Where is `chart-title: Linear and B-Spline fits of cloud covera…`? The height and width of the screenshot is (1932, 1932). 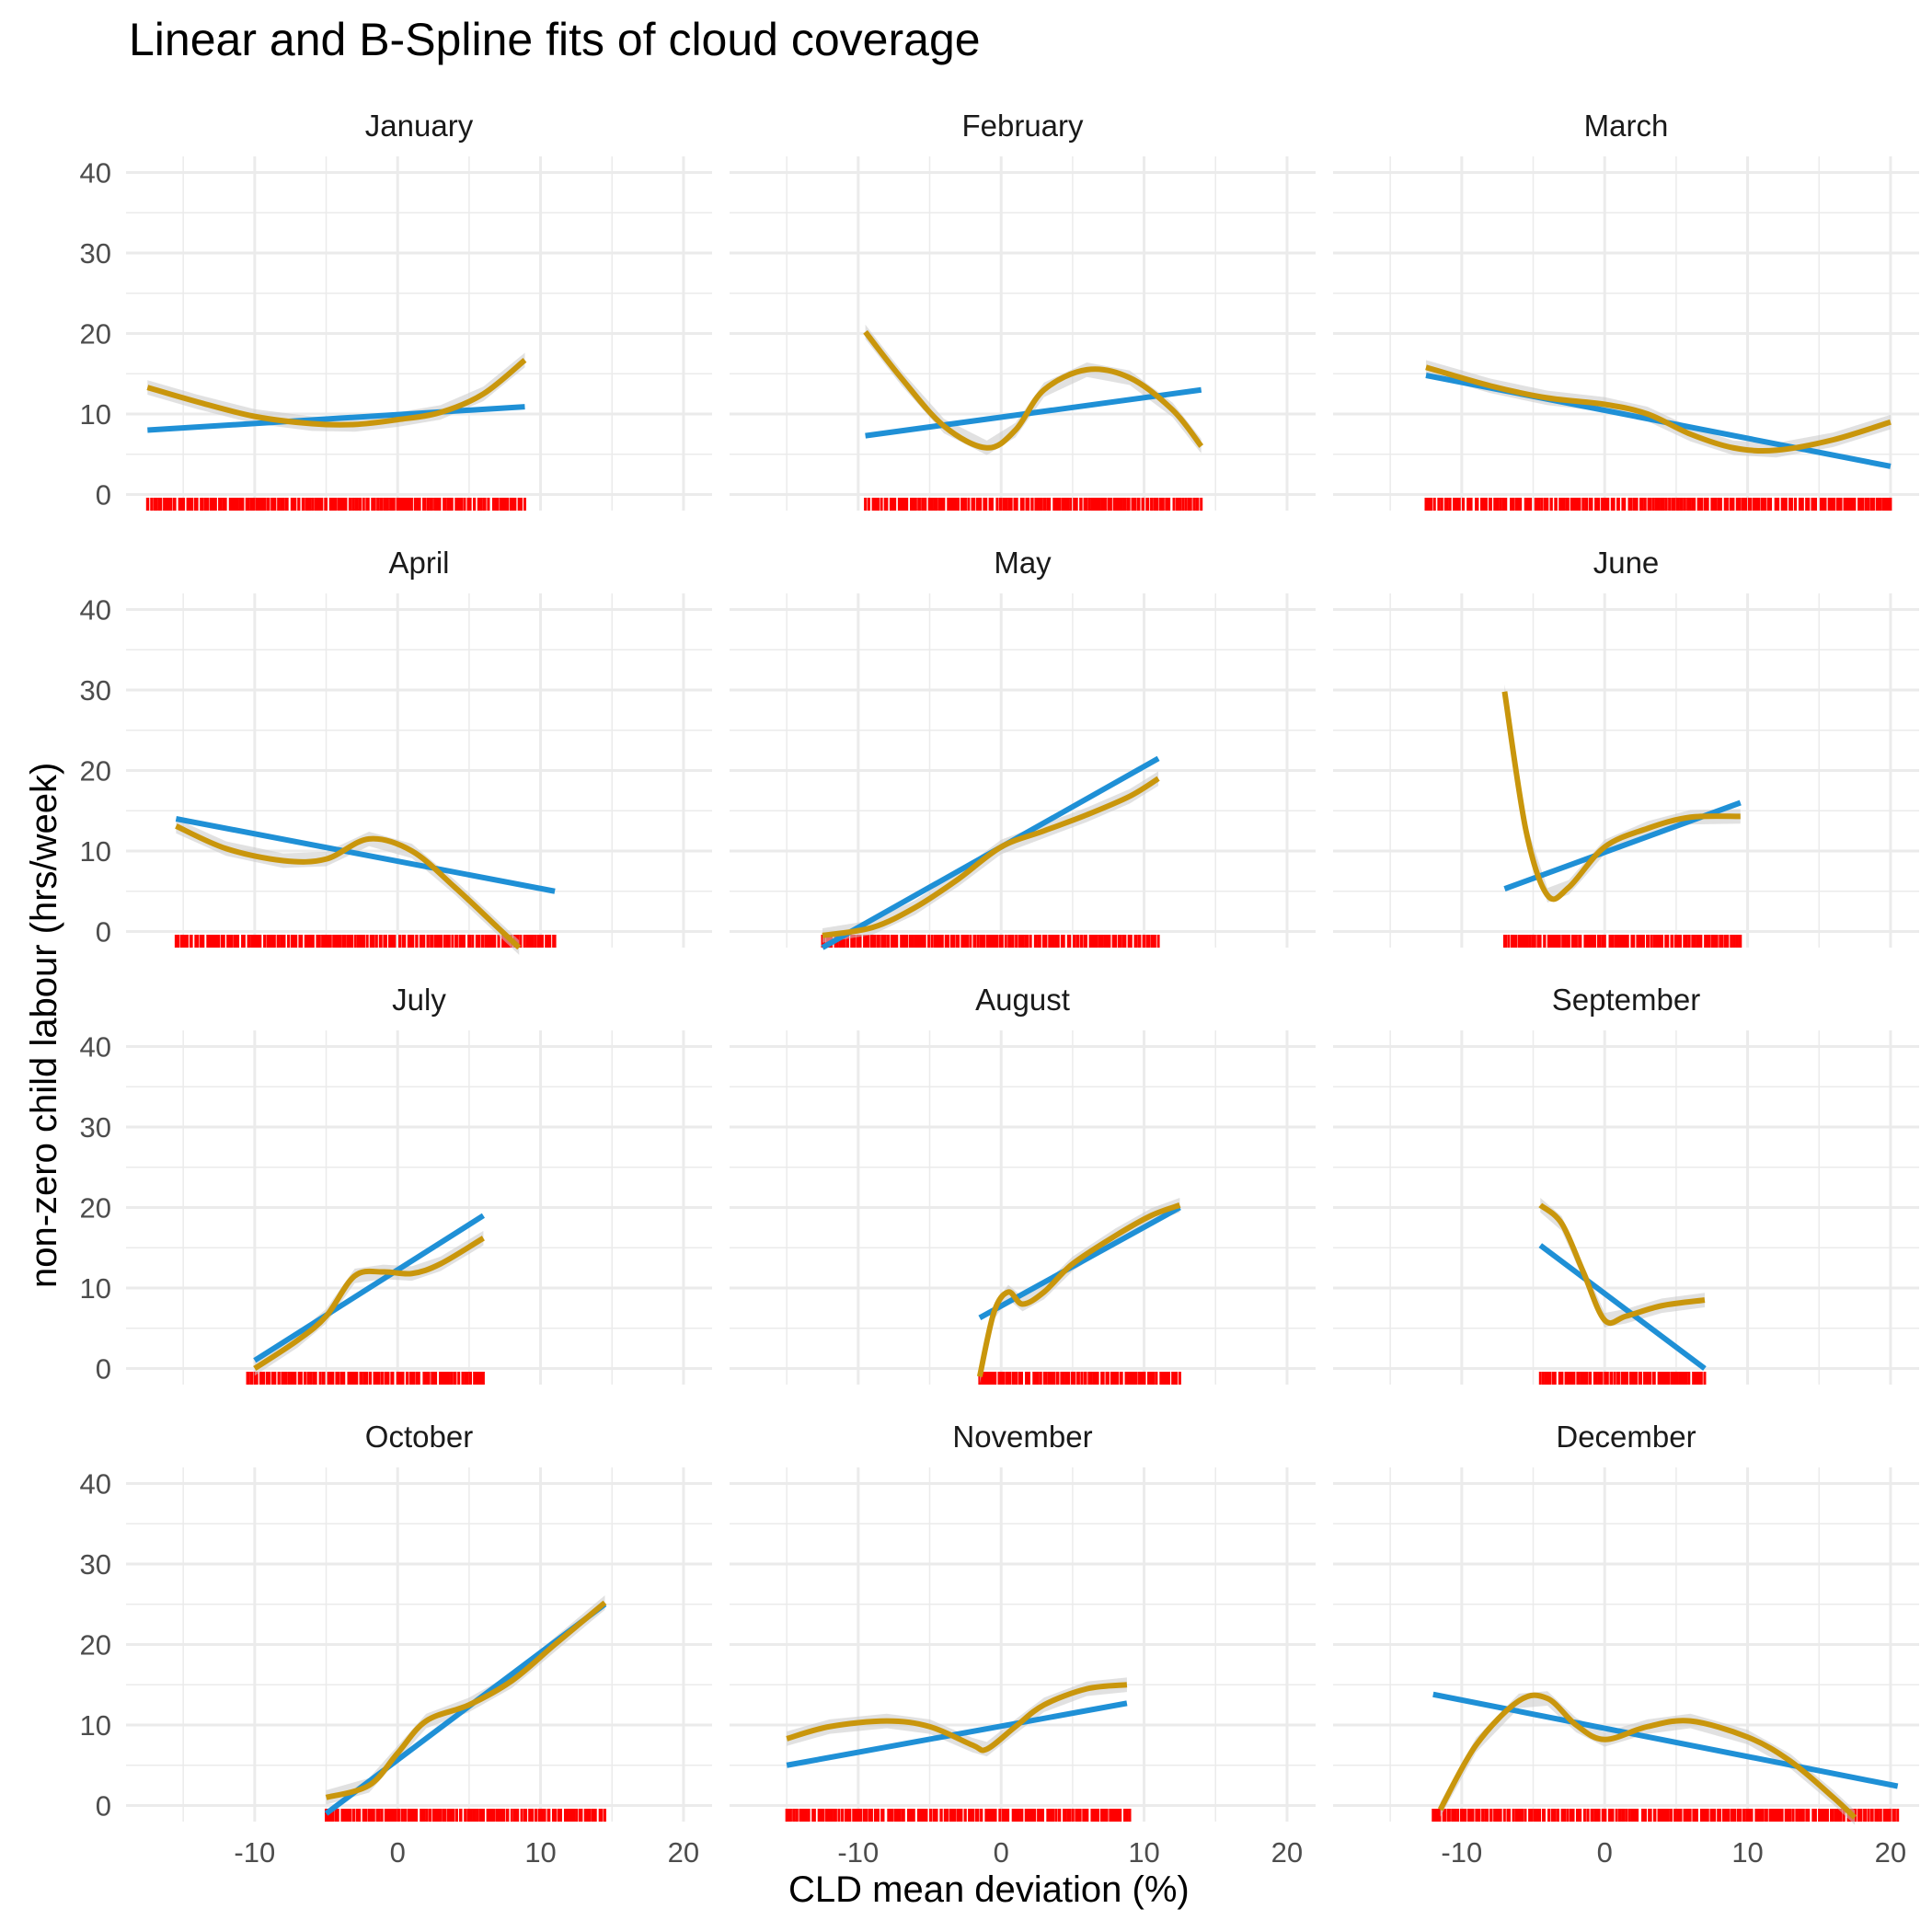 chart-title: Linear and B-Spline fits of cloud covera… is located at coordinates (555, 39).